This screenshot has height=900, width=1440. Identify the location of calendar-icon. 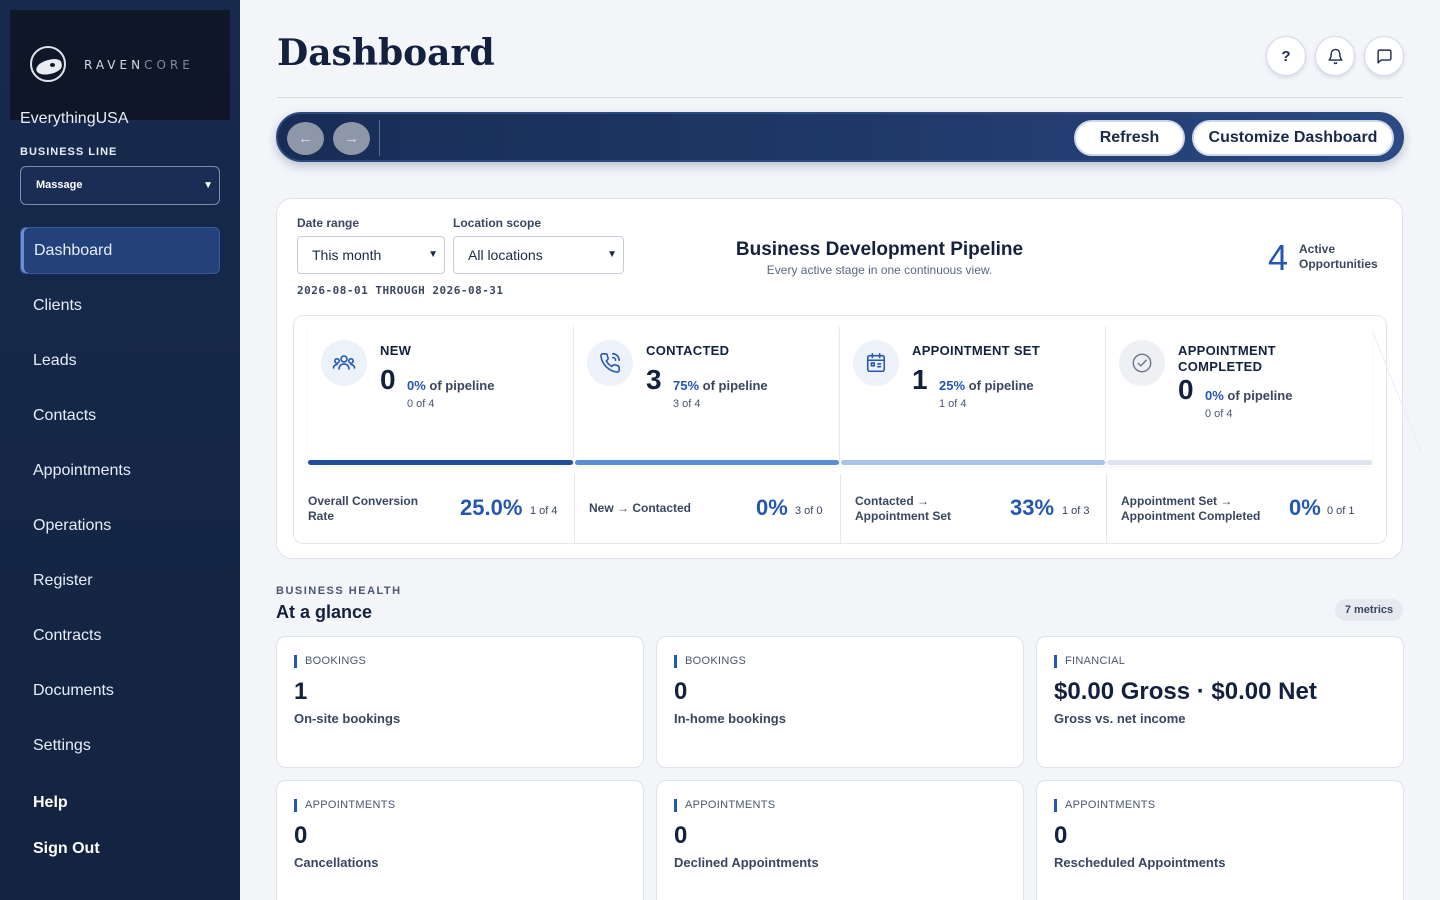
(876, 363).